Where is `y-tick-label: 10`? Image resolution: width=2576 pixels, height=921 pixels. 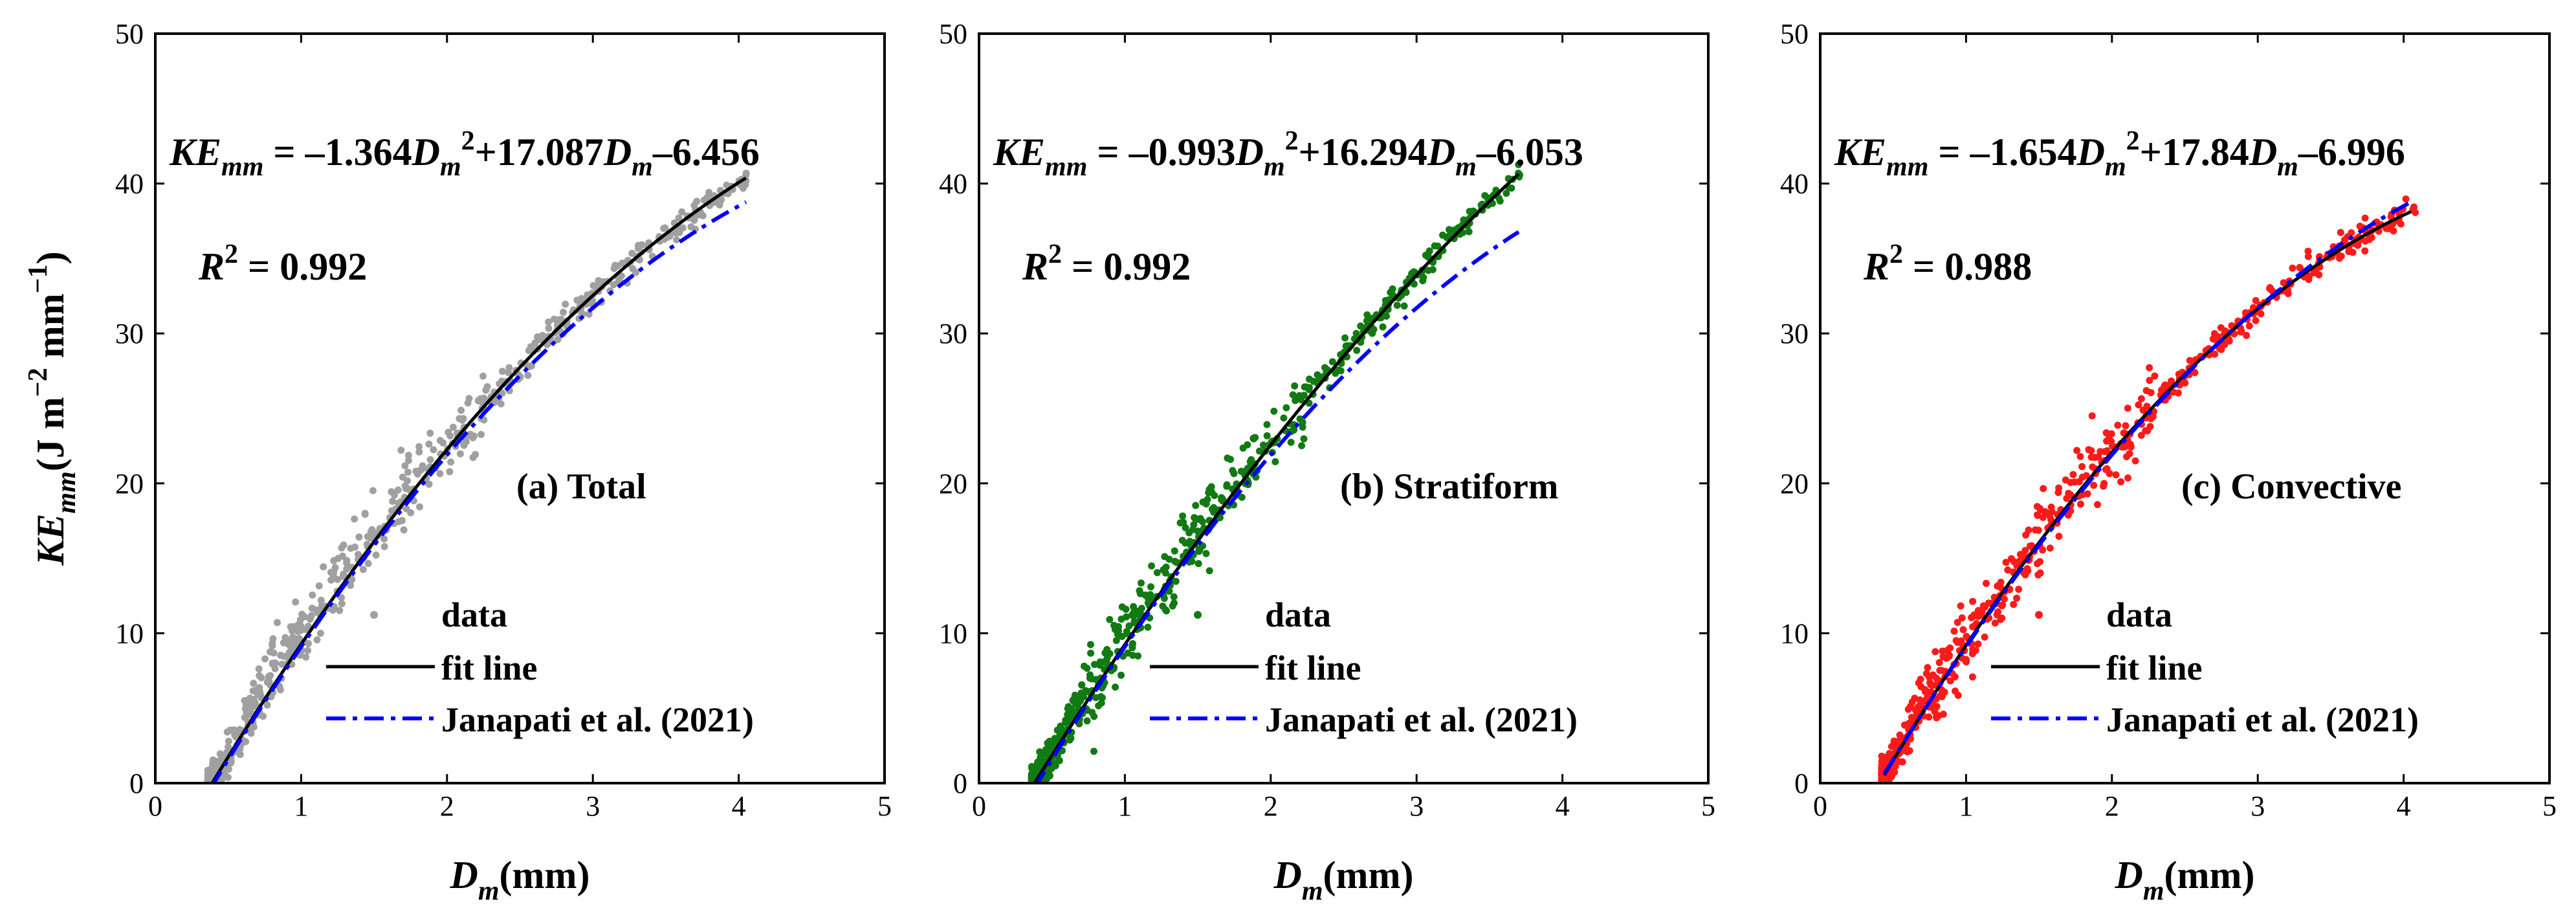
y-tick-label: 10 is located at coordinates (1794, 633).